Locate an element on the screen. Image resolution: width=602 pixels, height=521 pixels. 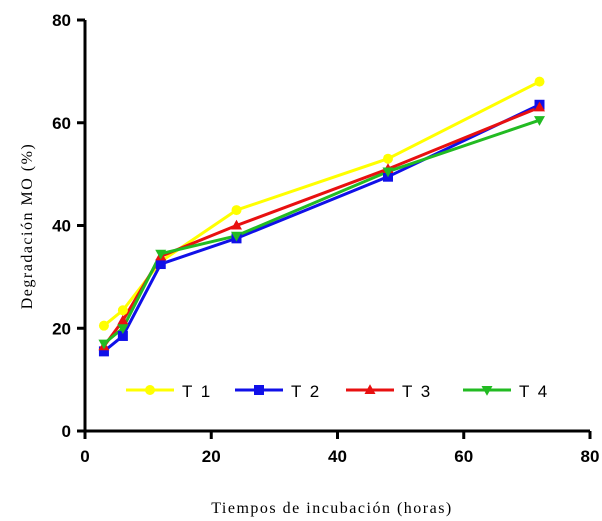
x-tick-label: 40 is located at coordinates (337, 456).